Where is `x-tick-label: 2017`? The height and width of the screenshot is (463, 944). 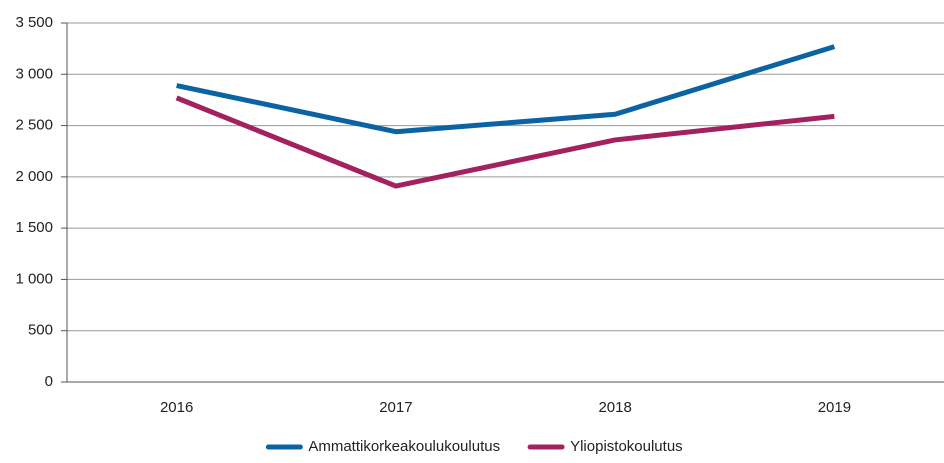 x-tick-label: 2017 is located at coordinates (395, 407).